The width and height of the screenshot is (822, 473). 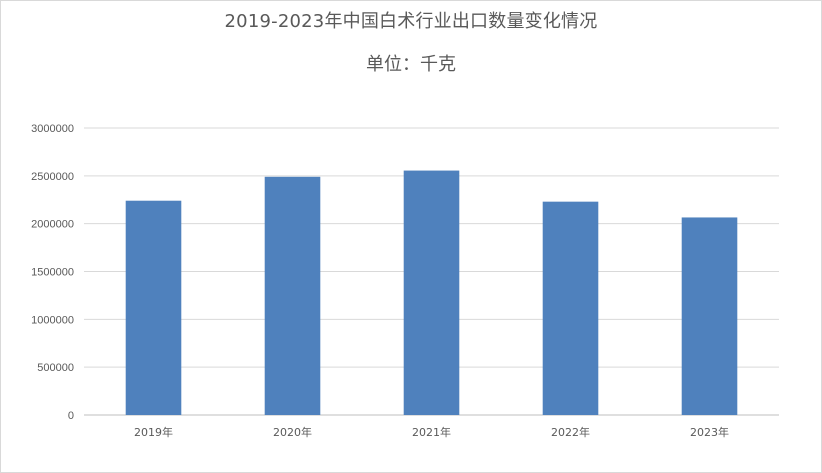 What do you see at coordinates (709, 432) in the screenshot?
I see `x-tick-label: 2023年` at bounding box center [709, 432].